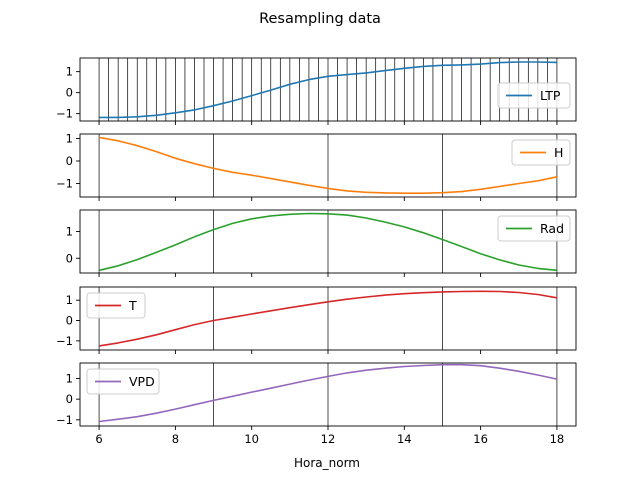 The width and height of the screenshot is (640, 480). Describe the element at coordinates (328, 439) in the screenshot. I see `x-tick-label: 12` at that location.